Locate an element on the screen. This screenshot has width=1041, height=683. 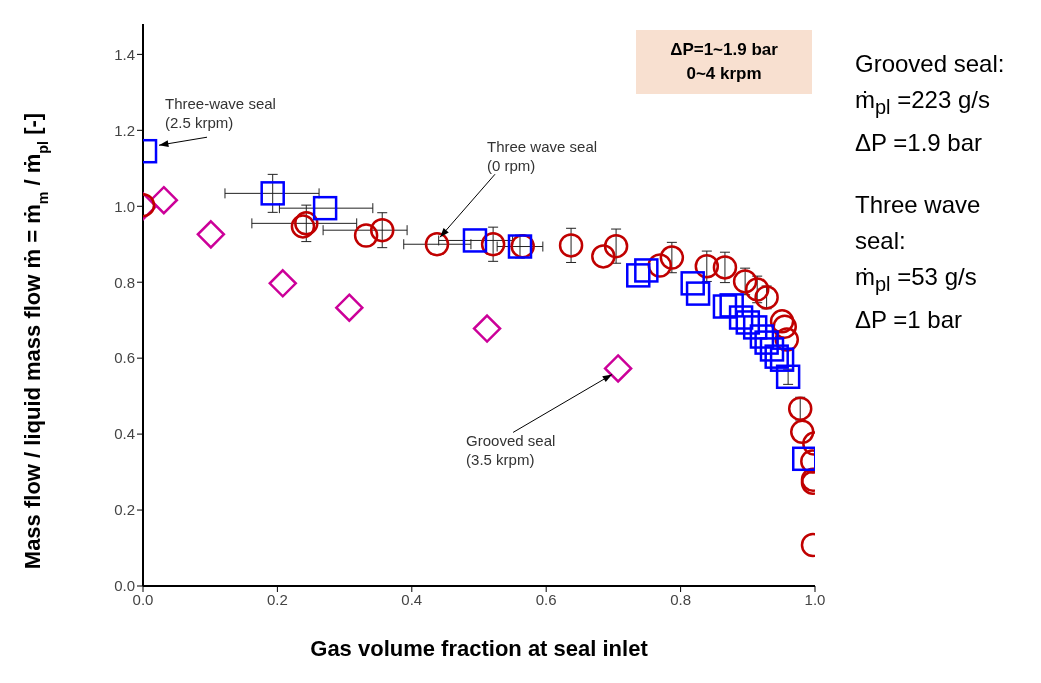
annotation: Grooved seal (3.5 krpm) is located at coordinates (511, 450).